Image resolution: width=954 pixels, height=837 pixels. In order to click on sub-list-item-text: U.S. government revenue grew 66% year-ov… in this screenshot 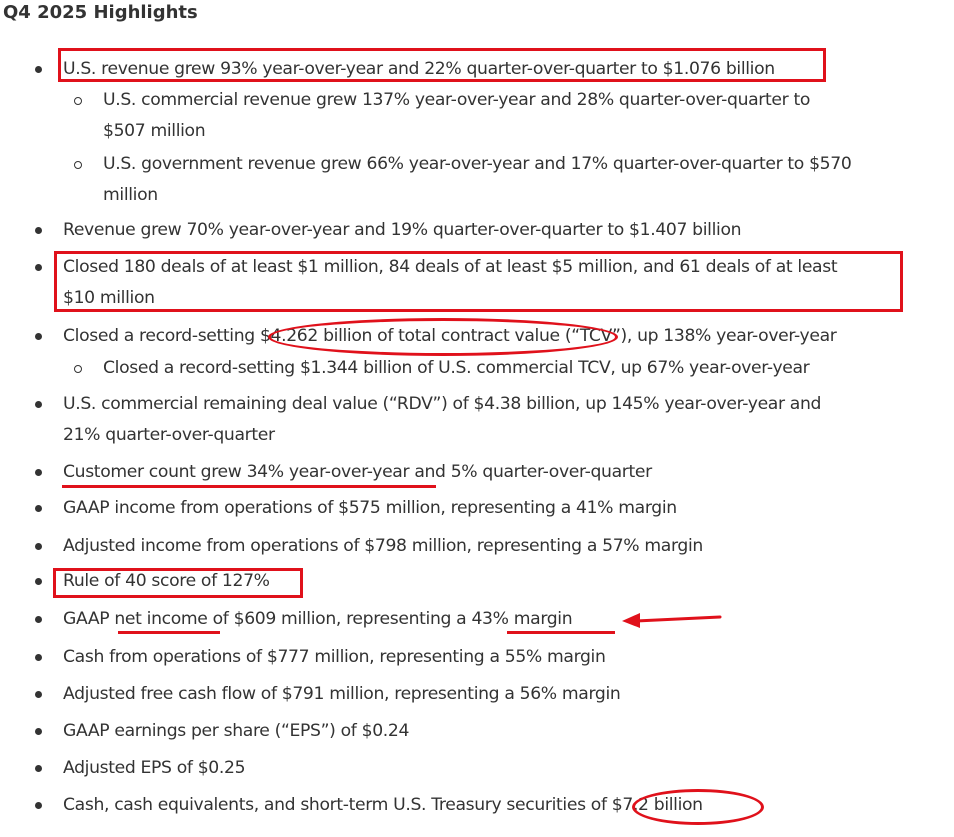, I will do `click(477, 164)`.